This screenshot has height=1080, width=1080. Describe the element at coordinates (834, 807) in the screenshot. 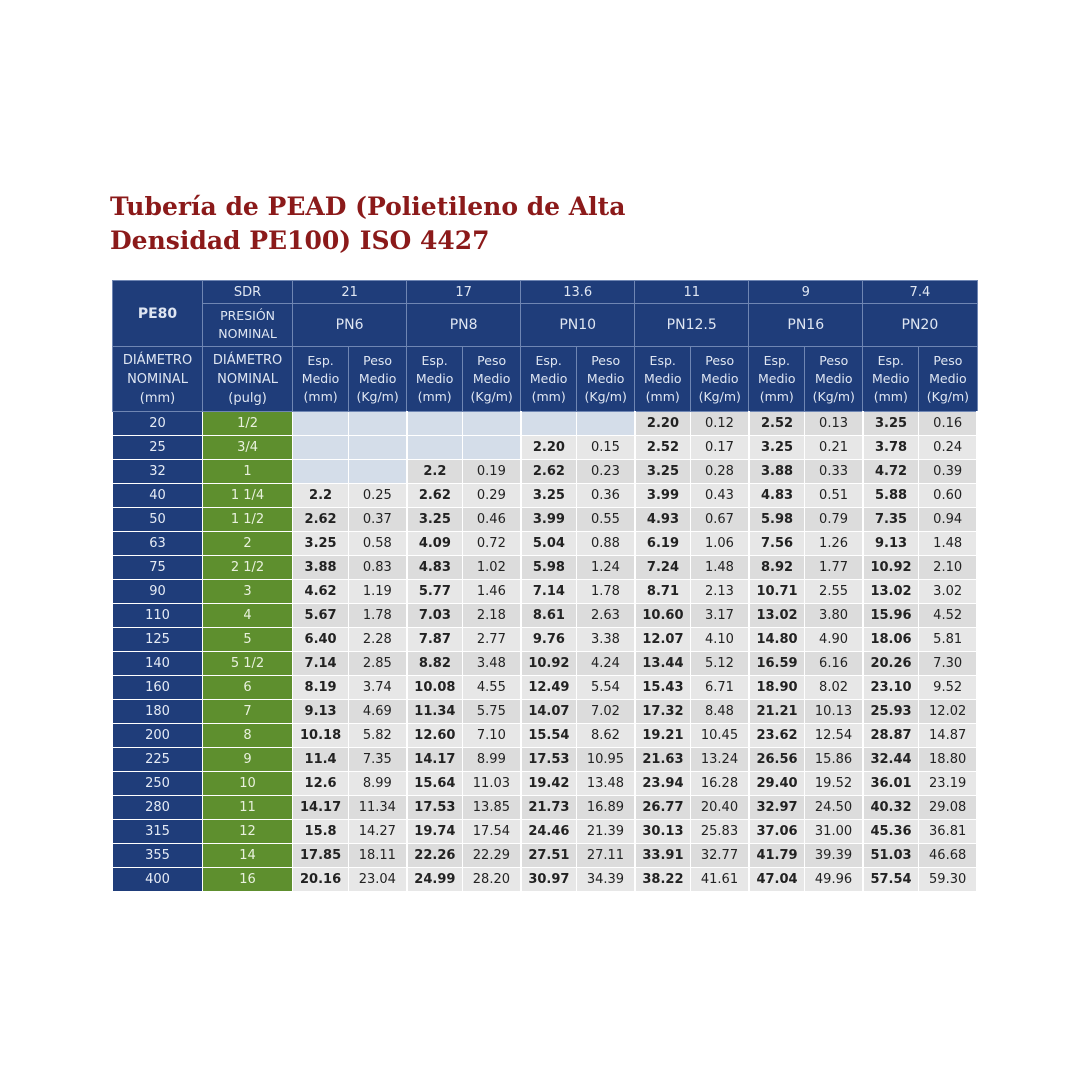

I see `peso-medio-cell: 24.50` at that location.